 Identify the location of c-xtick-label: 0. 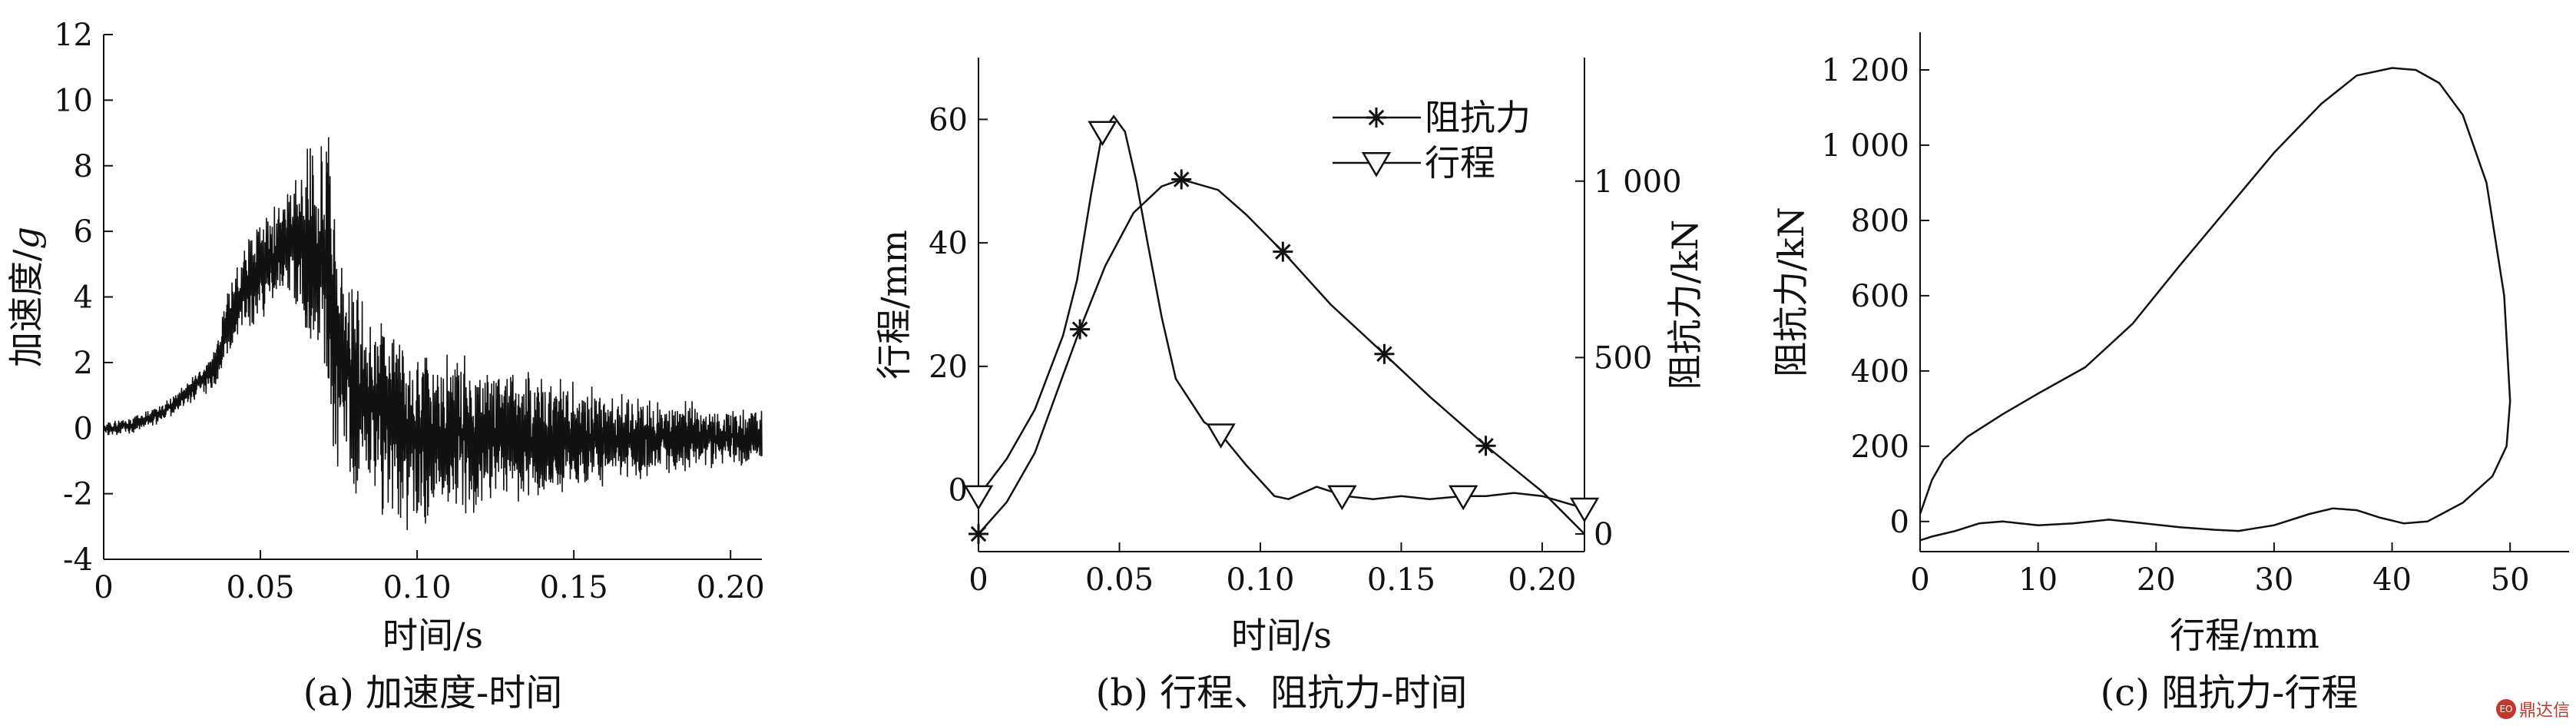
(1920, 580).